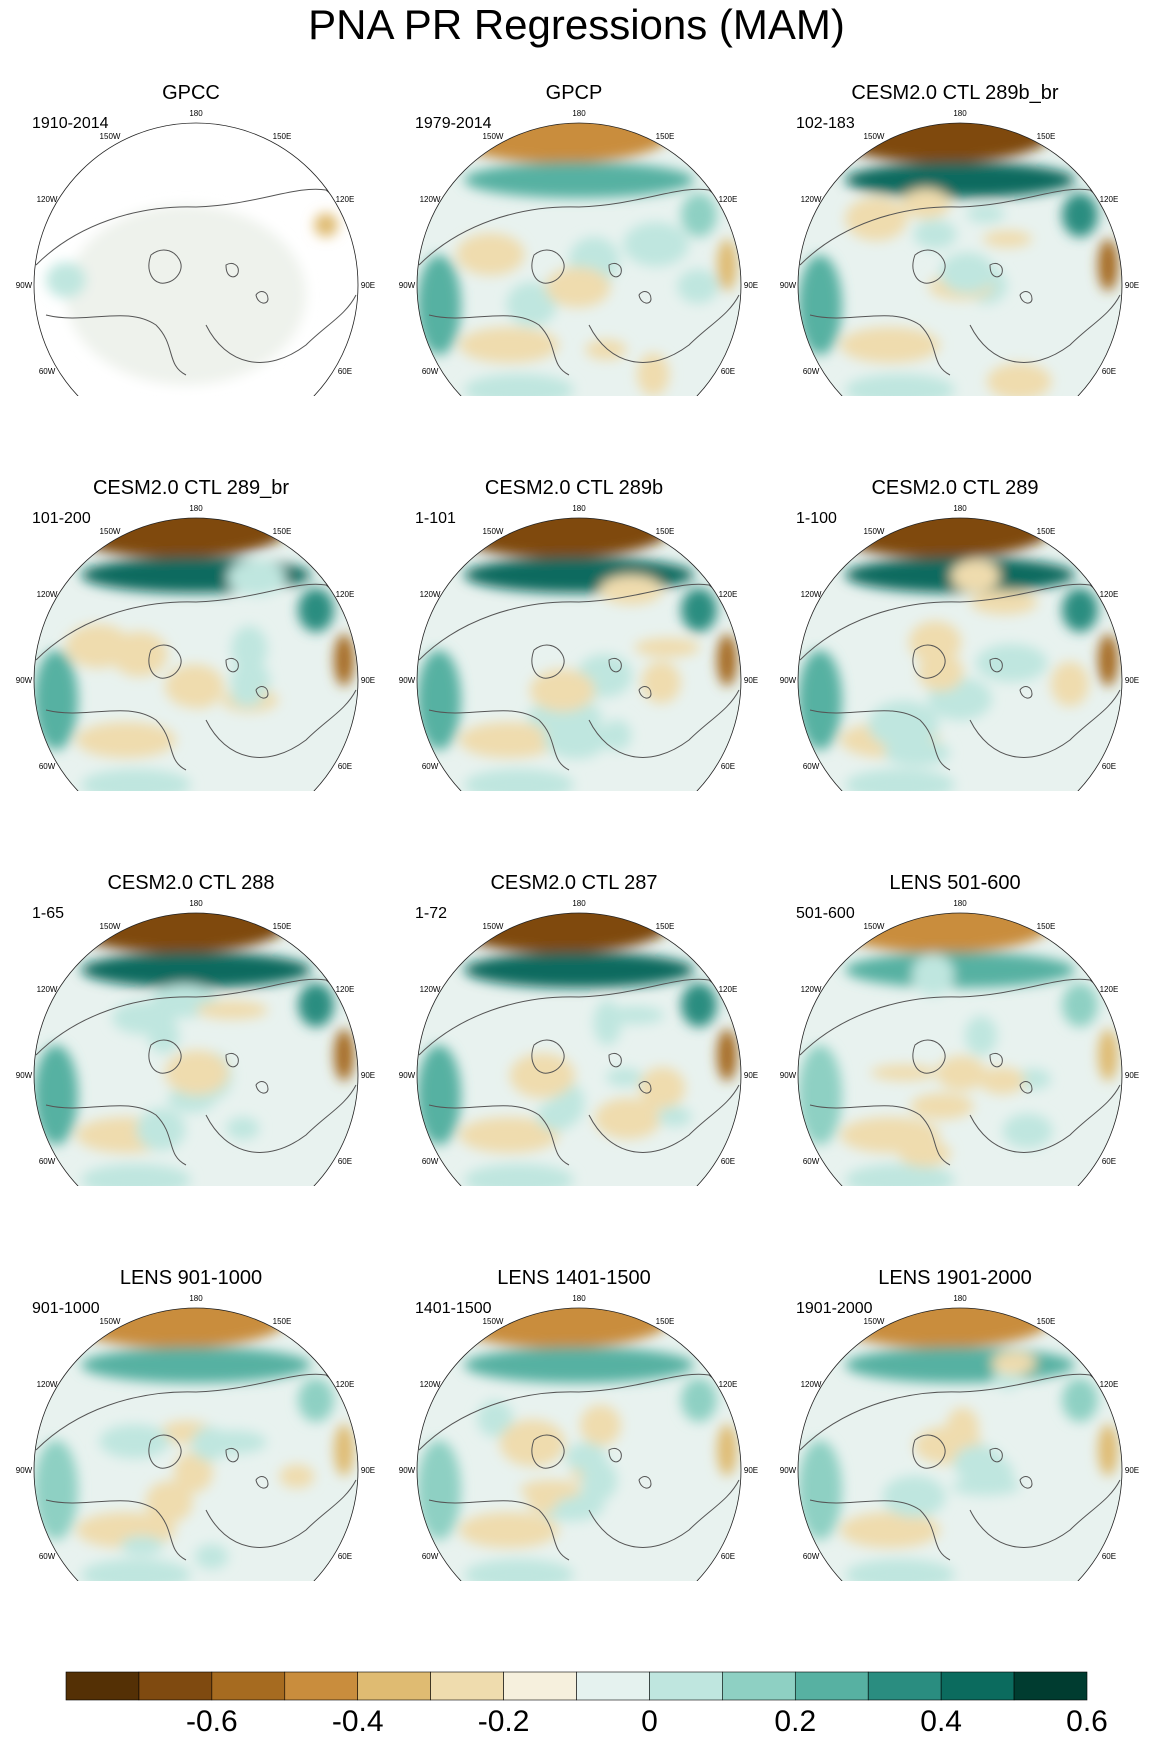 The width and height of the screenshot is (1153, 1741). I want to click on figure-title: PNA PR Regressions (MAM), so click(576, 24).